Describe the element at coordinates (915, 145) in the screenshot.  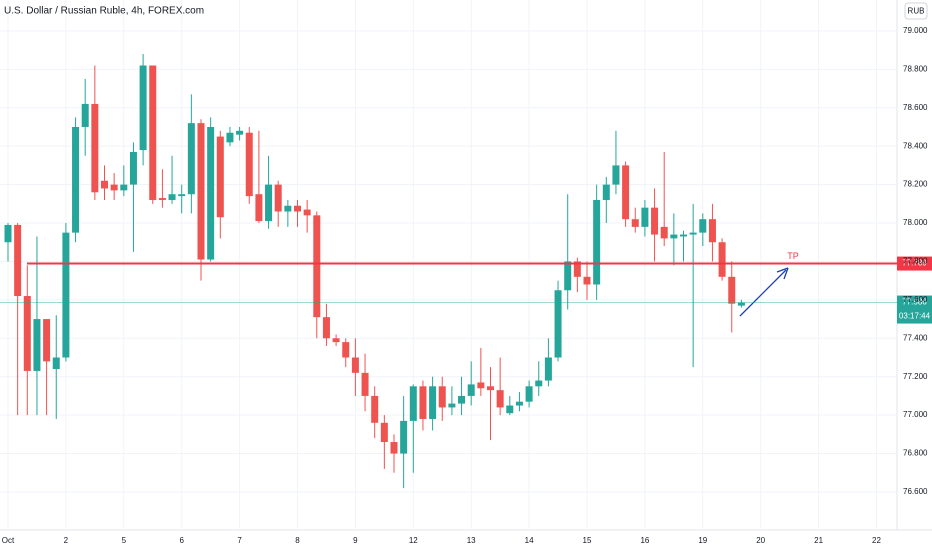
I see `y-tick-label: 78.400` at that location.